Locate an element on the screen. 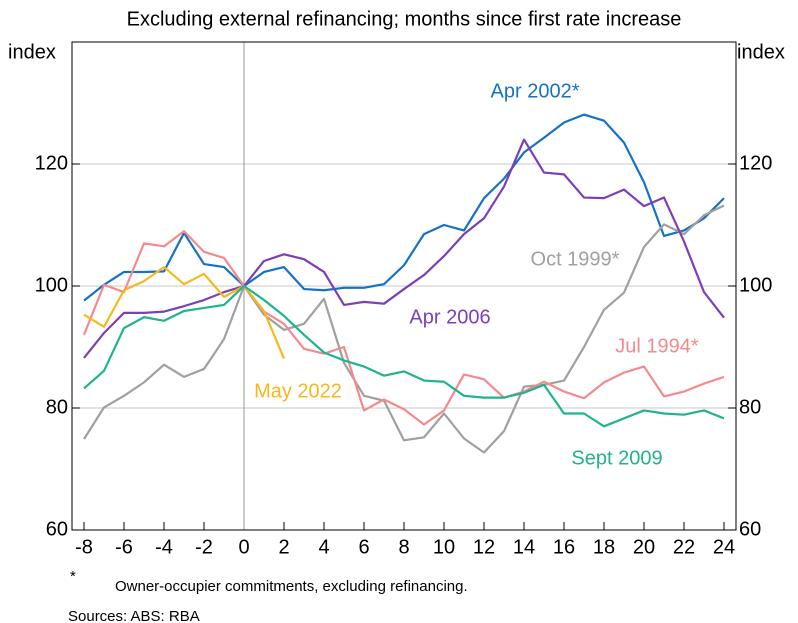 Image resolution: width=798 pixels, height=623 pixels. series-label: Oct 1999* is located at coordinates (575, 259).